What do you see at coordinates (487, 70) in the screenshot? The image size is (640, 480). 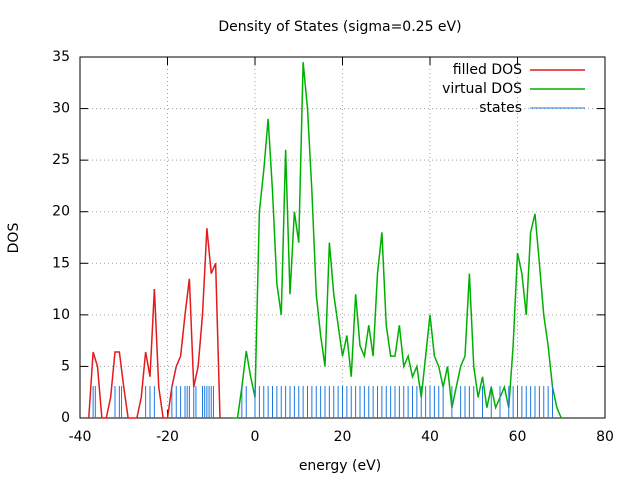 I see `legend-label: filled DOS` at bounding box center [487, 70].